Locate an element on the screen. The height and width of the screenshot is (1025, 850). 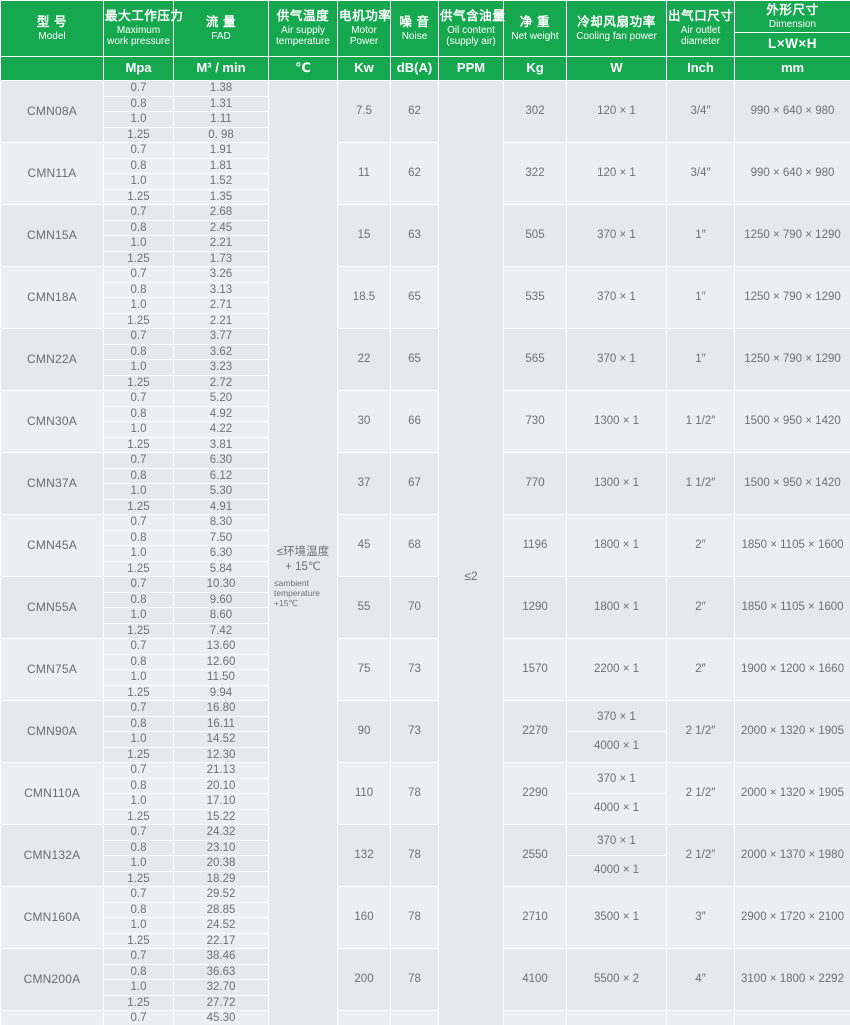
cell-dimension: 2000 × 1370 × 1980 is located at coordinates (792, 855).